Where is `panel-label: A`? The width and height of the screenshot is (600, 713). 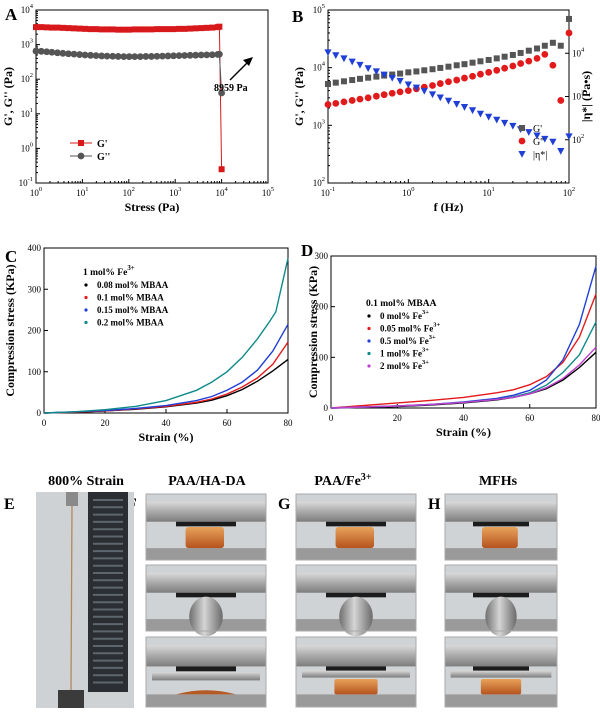 panel-label: A is located at coordinates (11, 14).